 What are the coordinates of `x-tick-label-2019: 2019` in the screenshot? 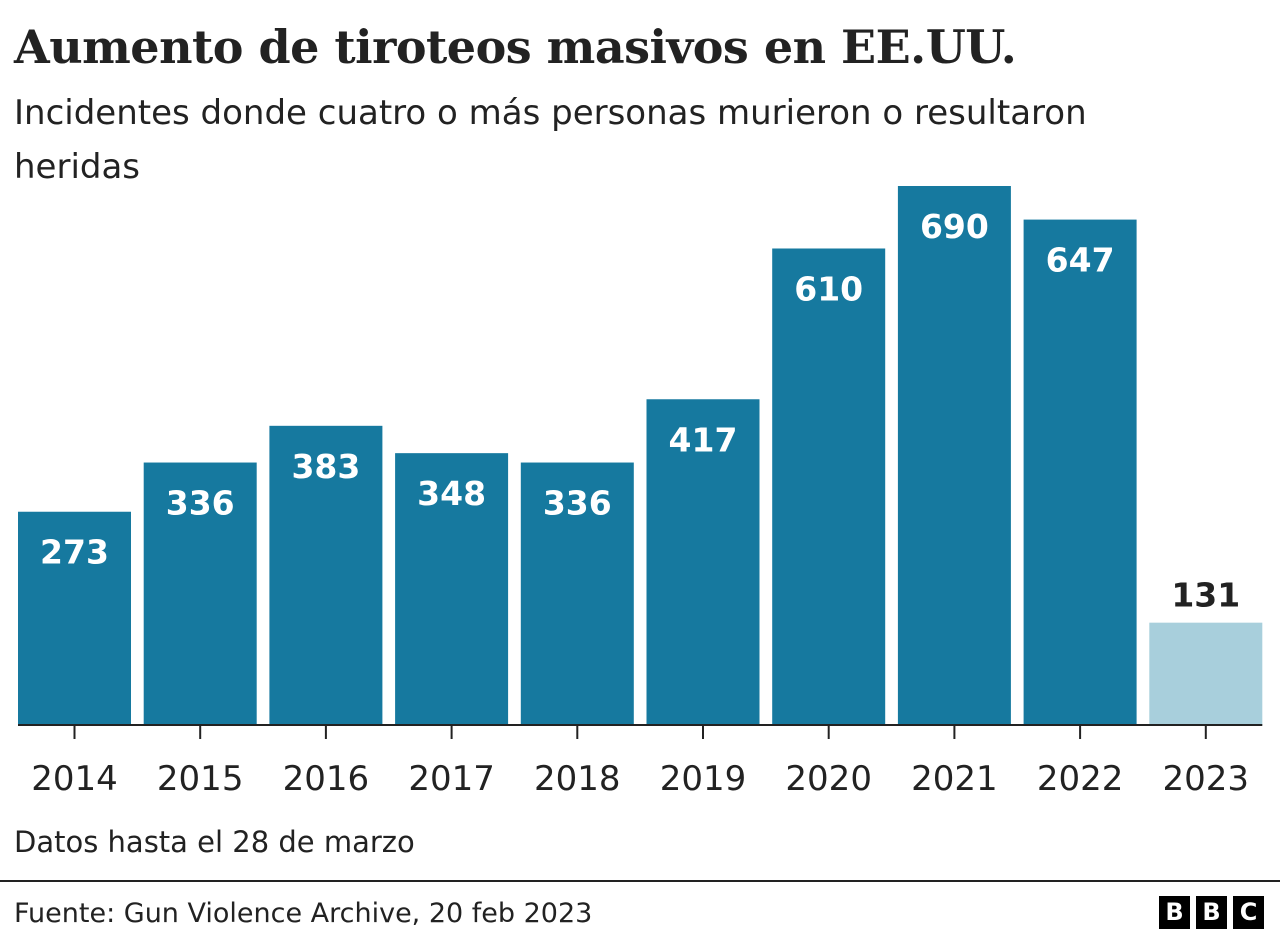 It's located at (703, 779).